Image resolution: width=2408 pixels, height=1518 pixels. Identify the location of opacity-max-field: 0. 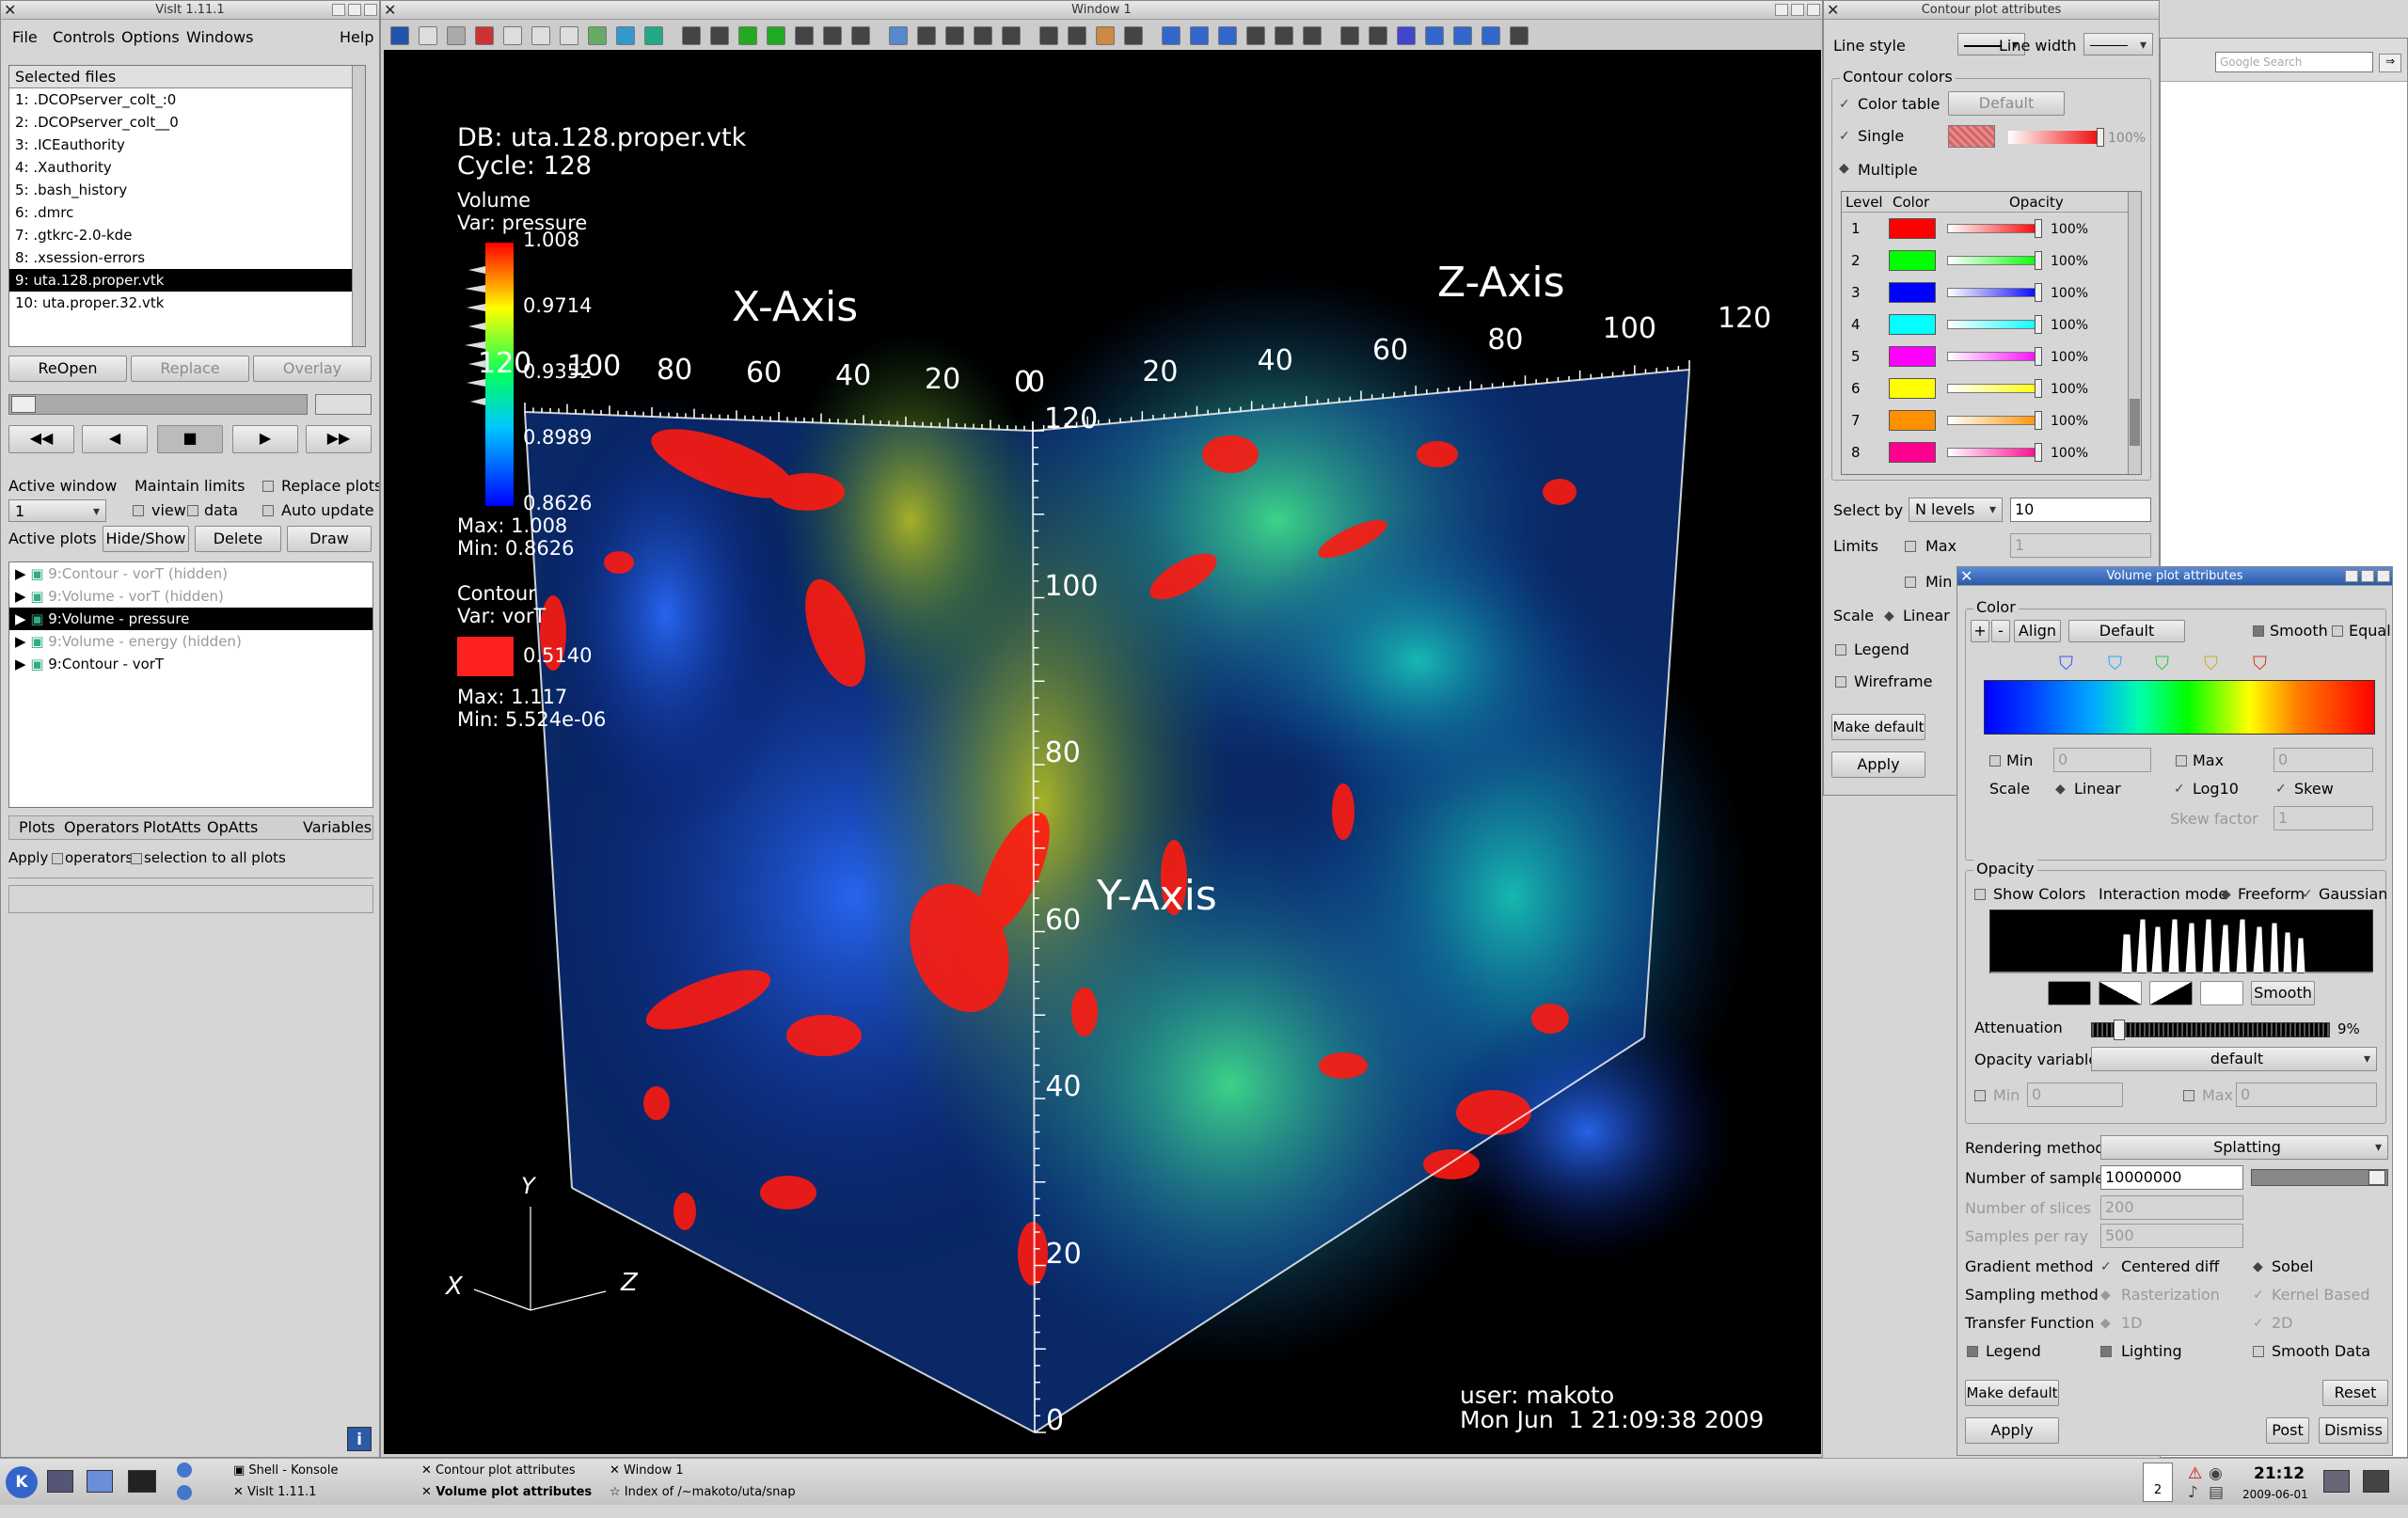
(2306, 1095).